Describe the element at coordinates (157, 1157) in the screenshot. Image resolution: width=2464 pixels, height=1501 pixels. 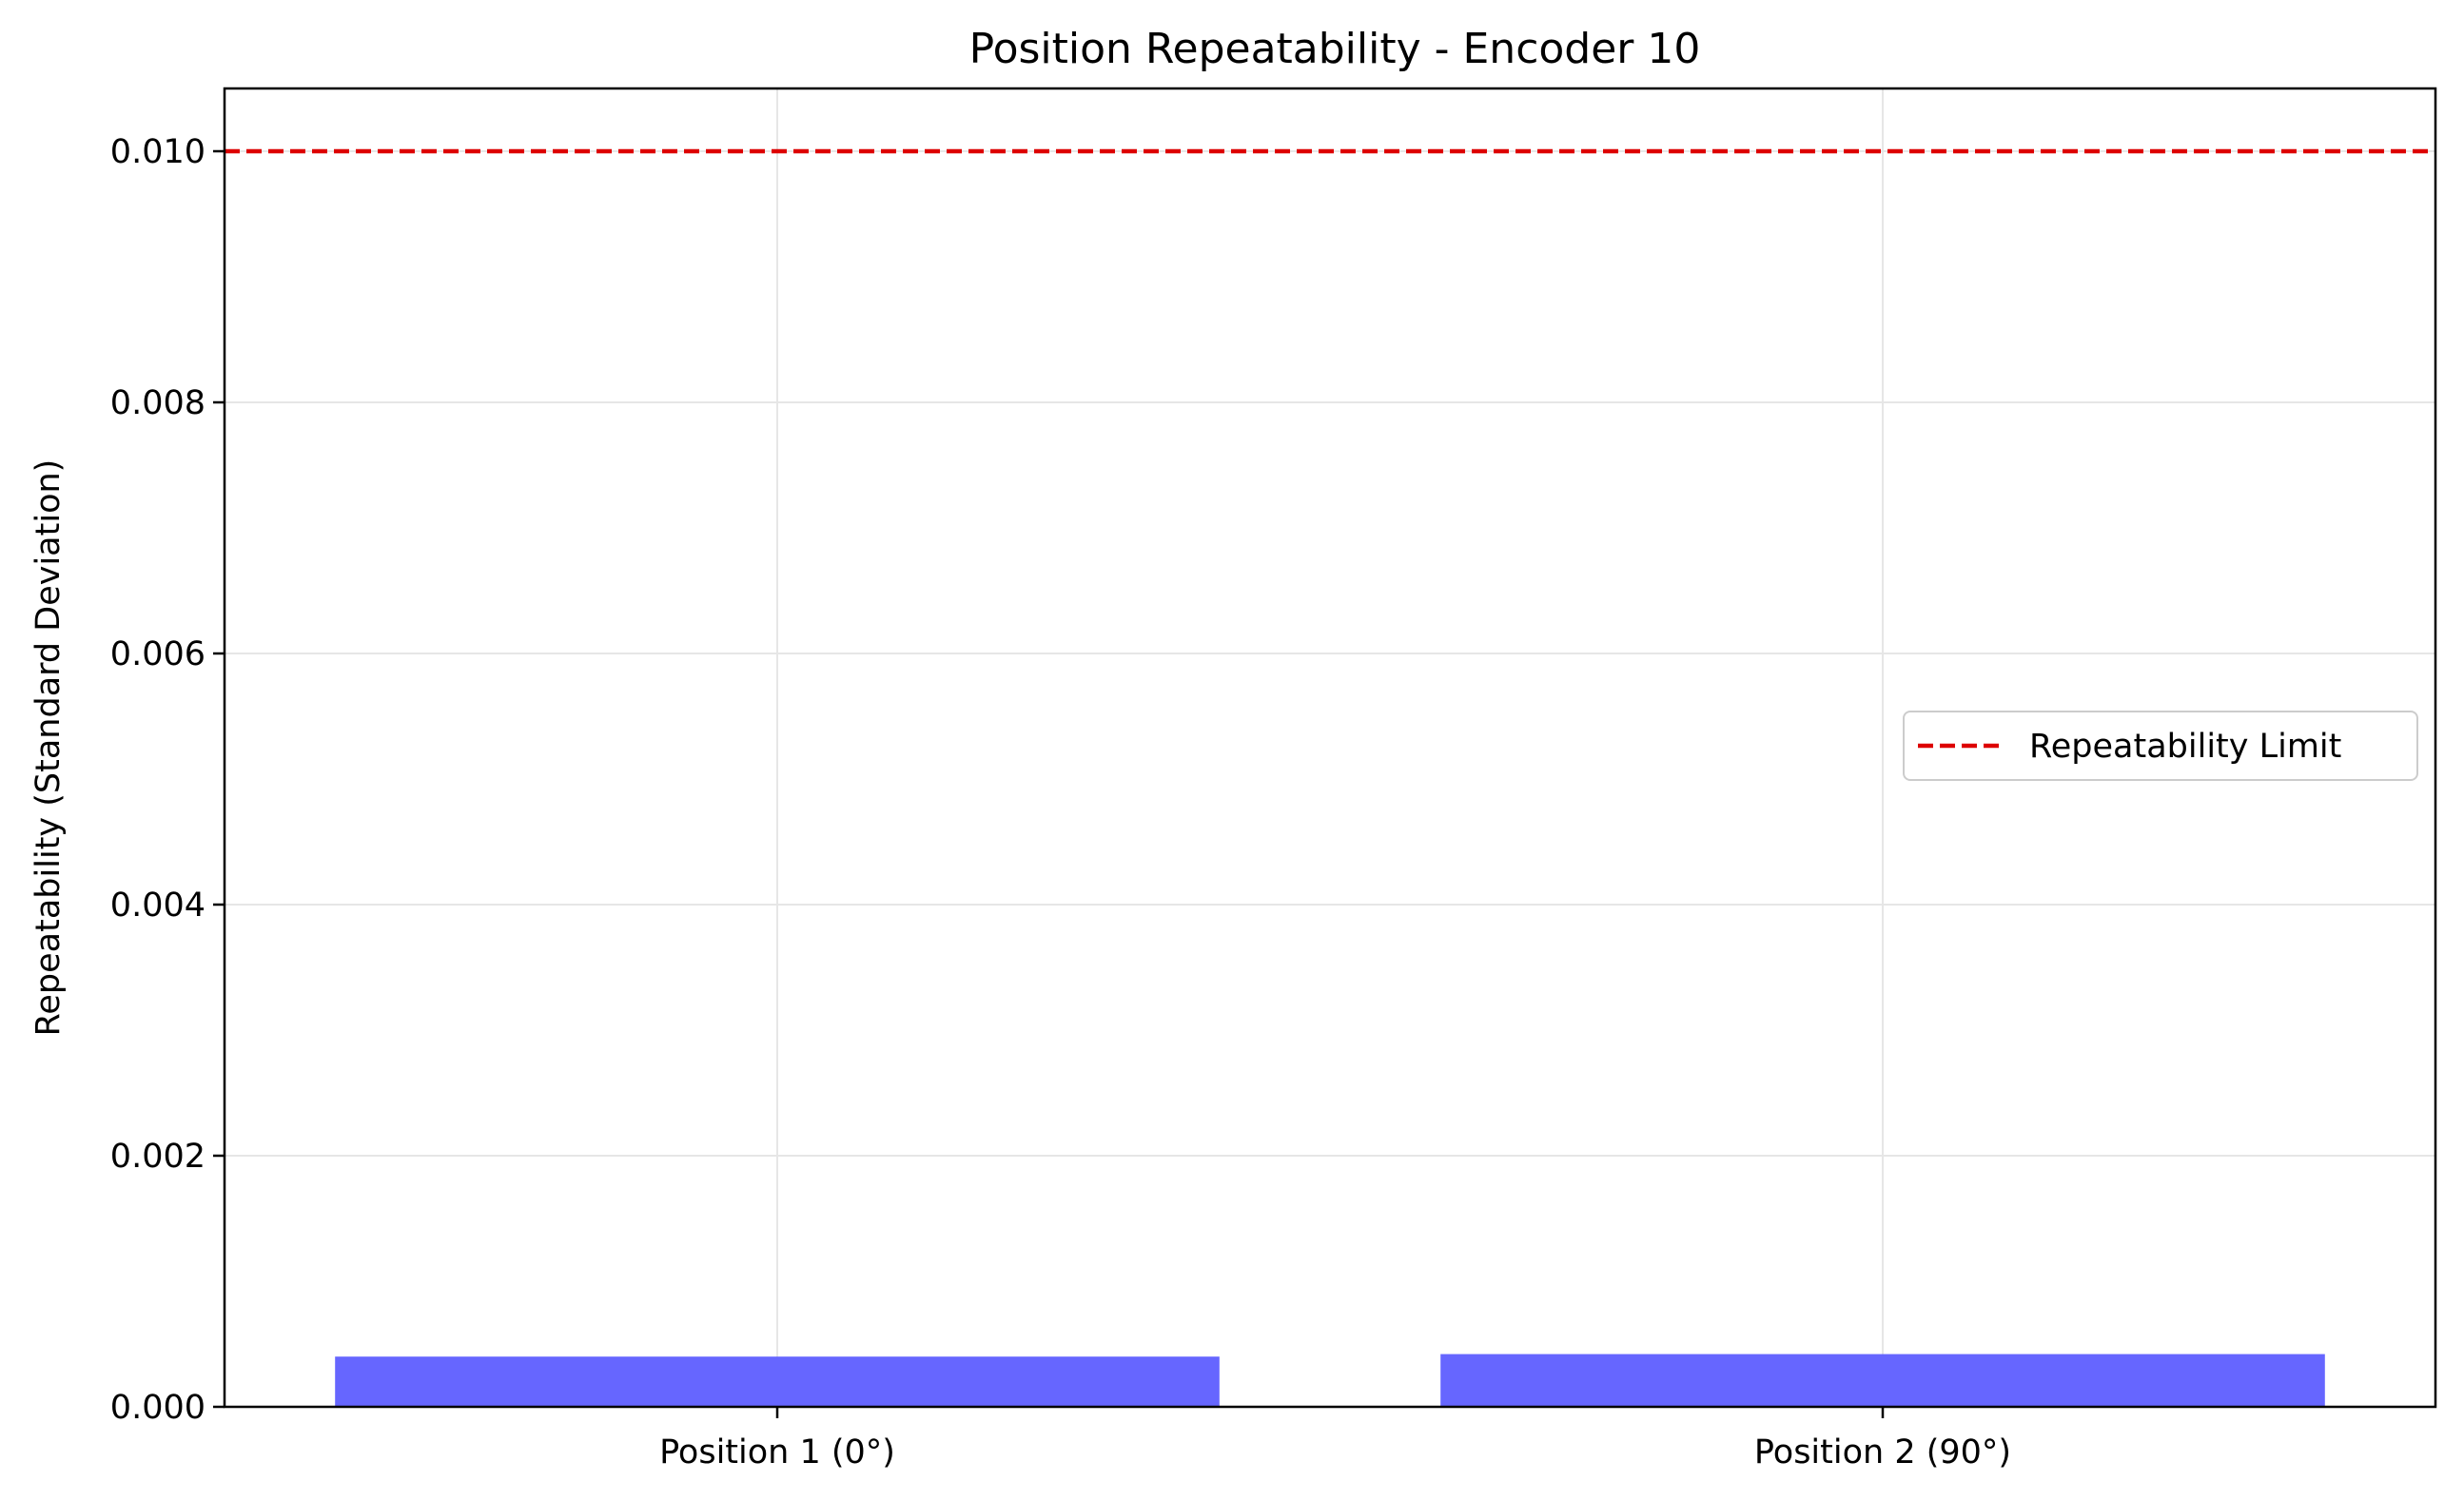
I see `y-tick-label: 0.002` at that location.